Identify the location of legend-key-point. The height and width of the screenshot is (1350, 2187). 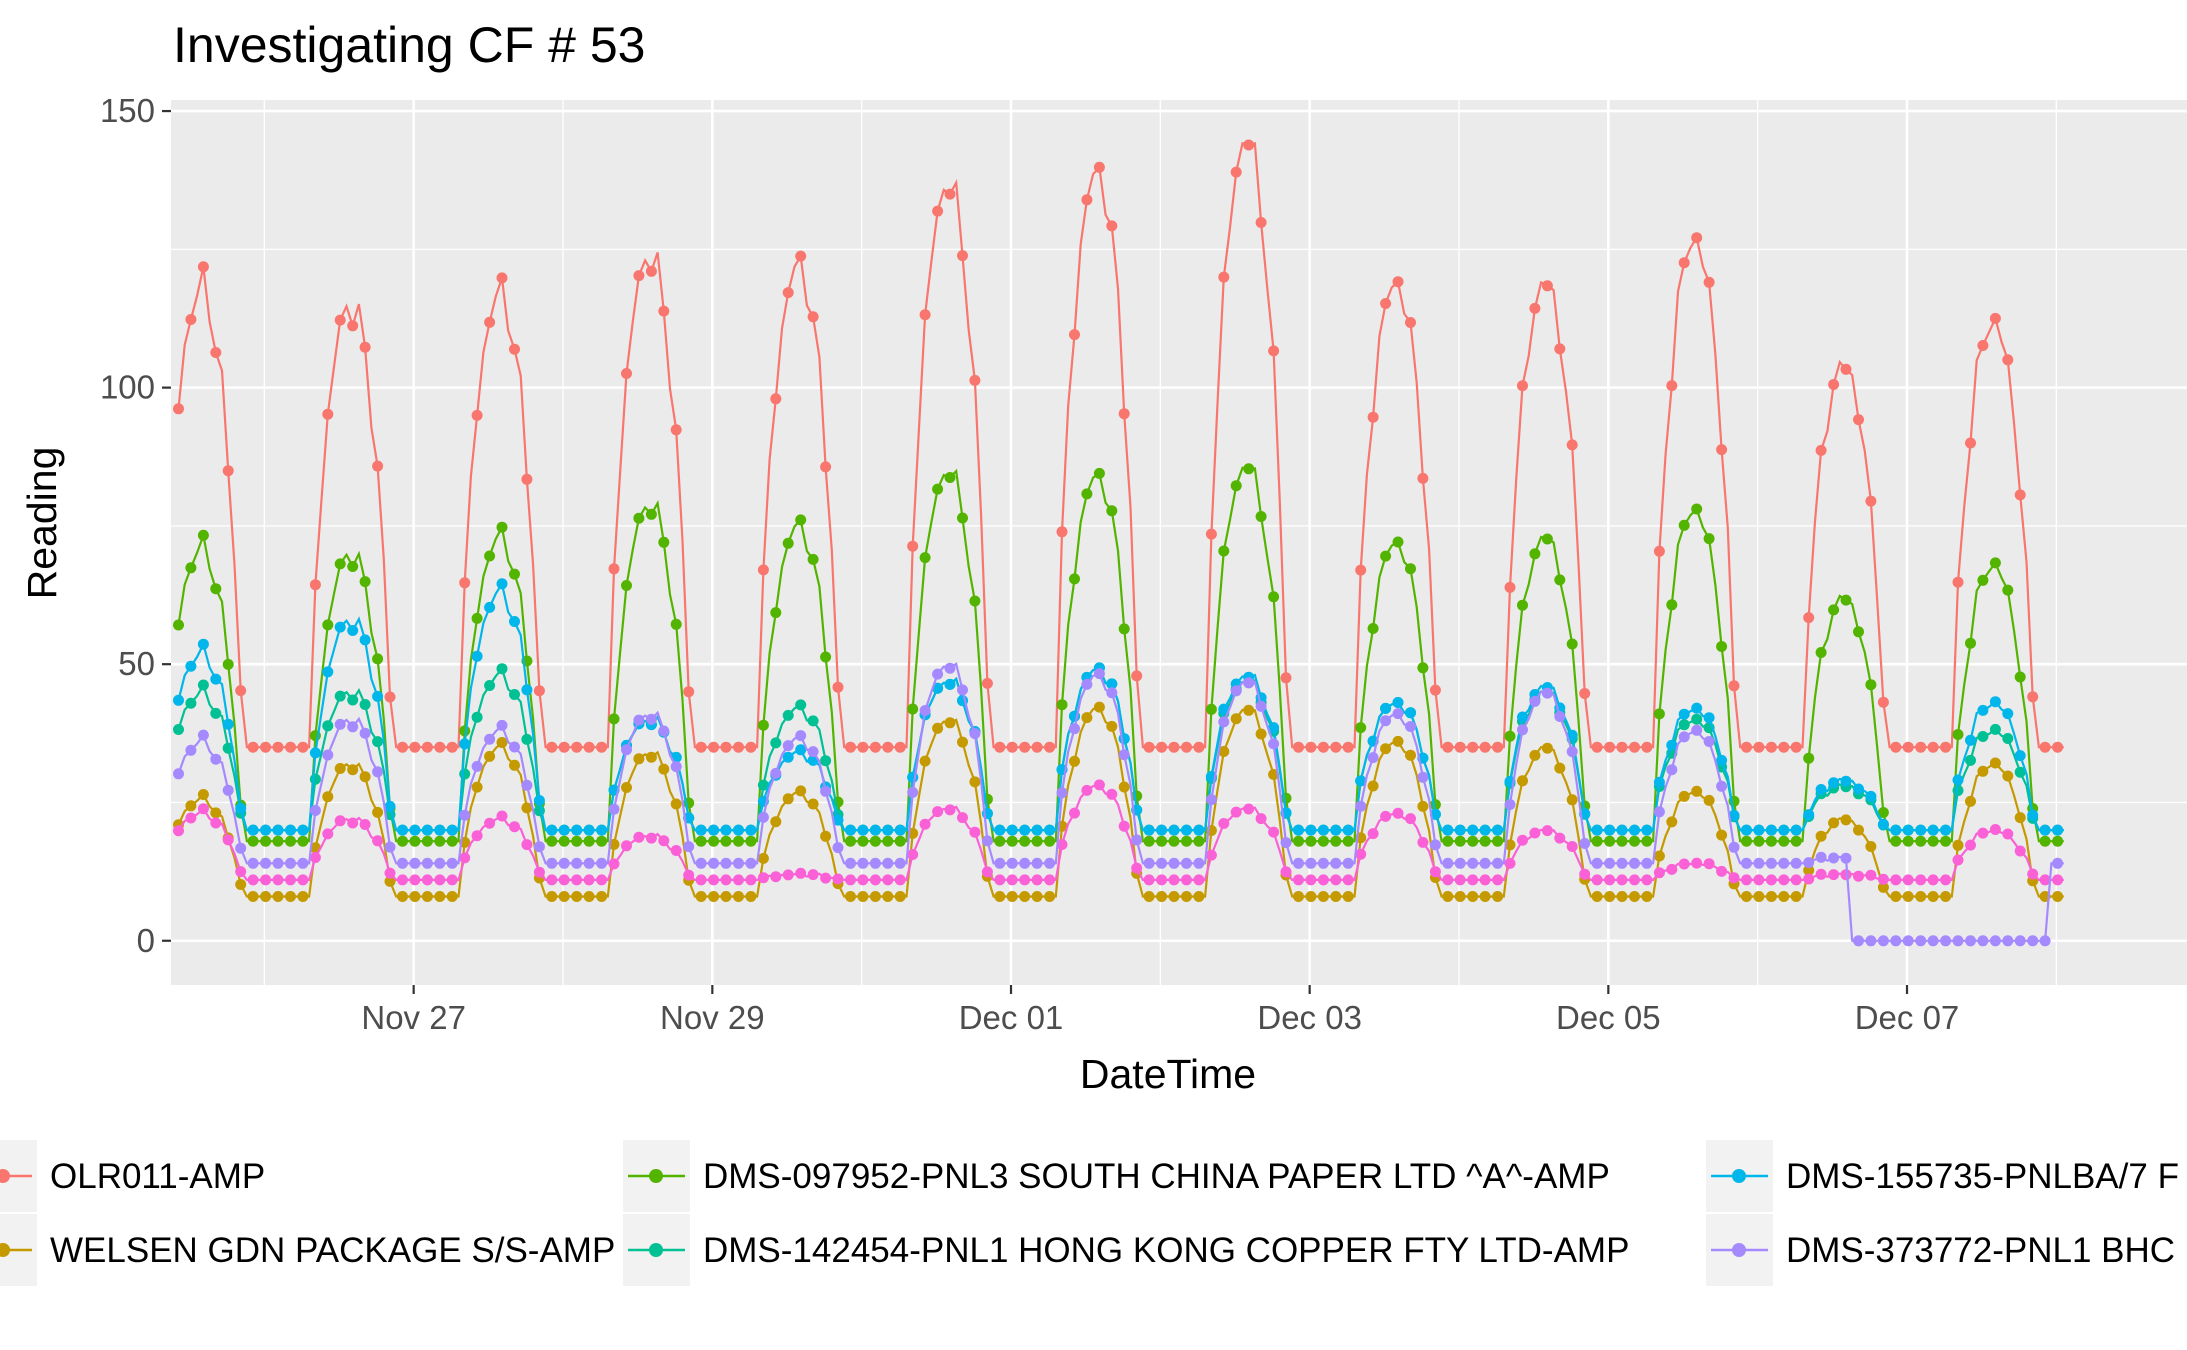
(656, 1176).